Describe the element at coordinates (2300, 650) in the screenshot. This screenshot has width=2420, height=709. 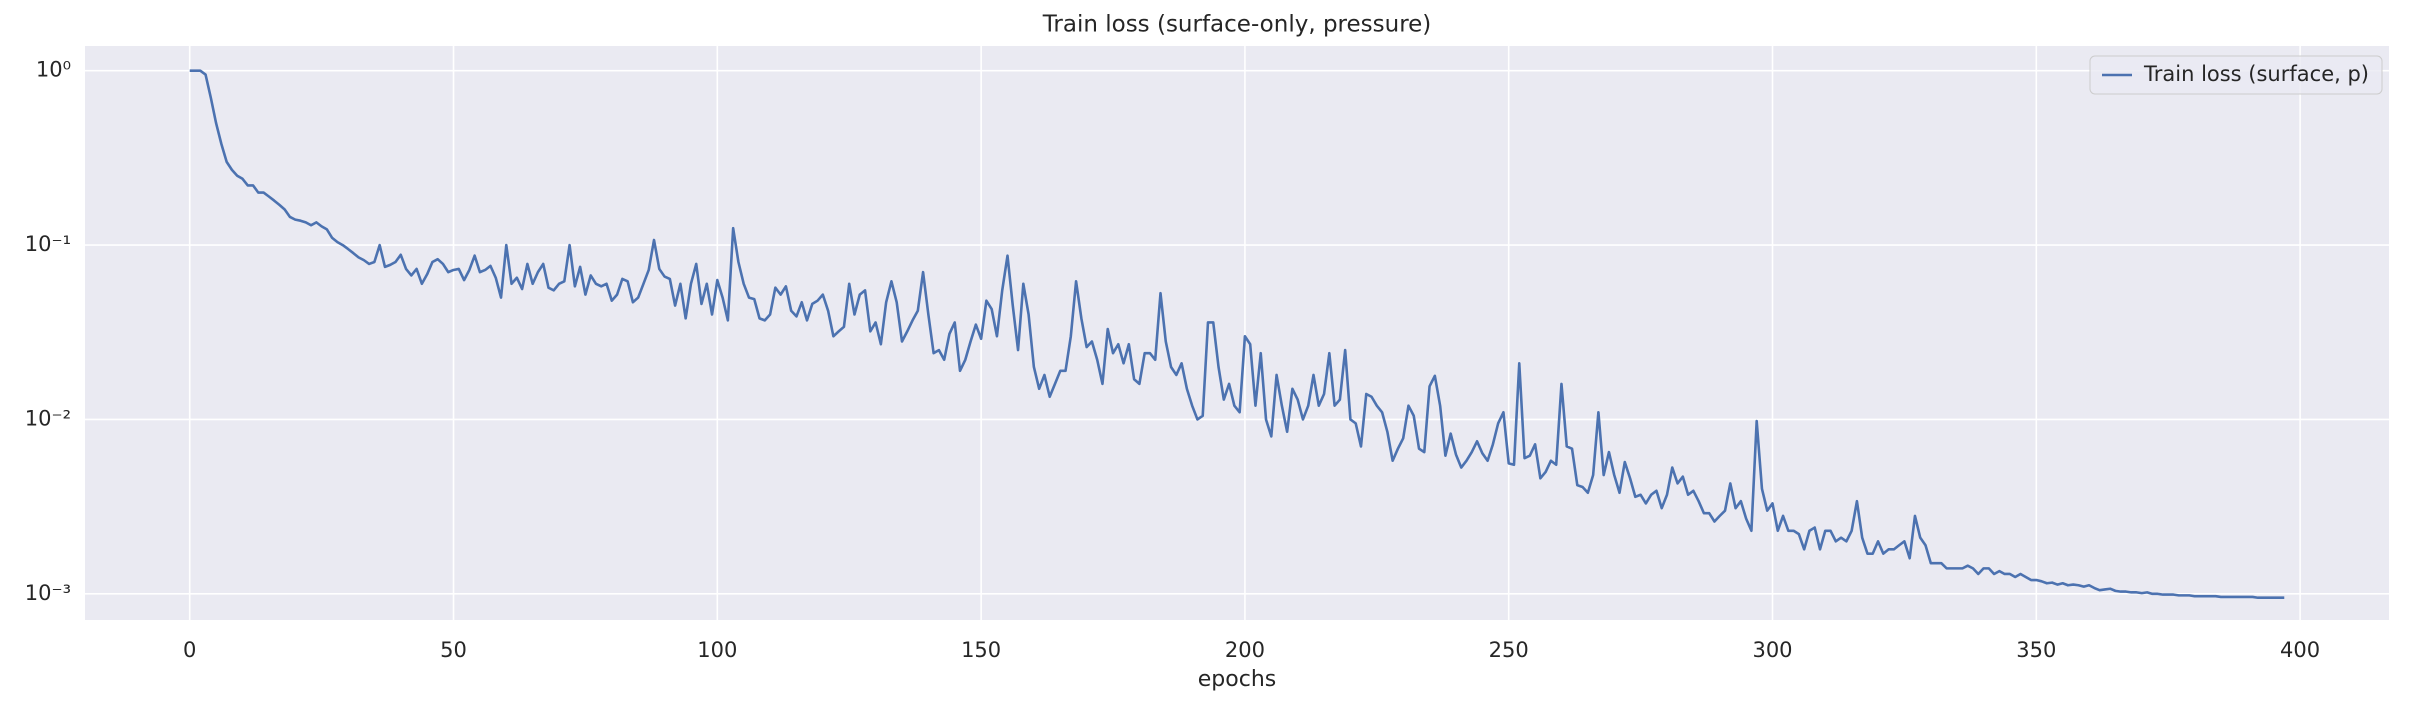
I see `x-tick-label: 400` at that location.